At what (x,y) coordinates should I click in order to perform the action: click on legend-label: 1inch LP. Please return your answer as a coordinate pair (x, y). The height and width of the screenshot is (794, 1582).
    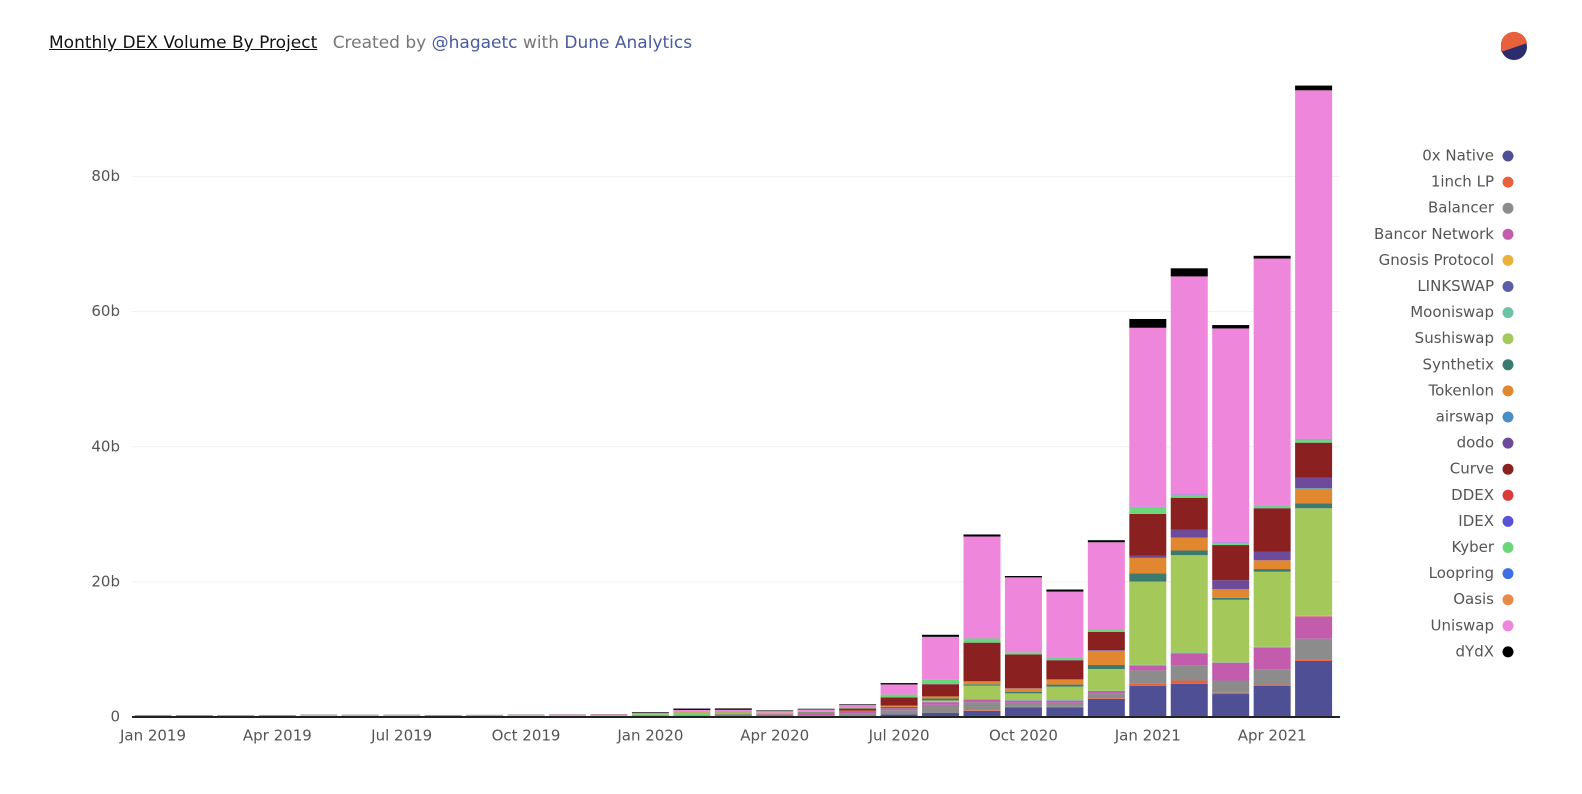
    Looking at the image, I should click on (1462, 182).